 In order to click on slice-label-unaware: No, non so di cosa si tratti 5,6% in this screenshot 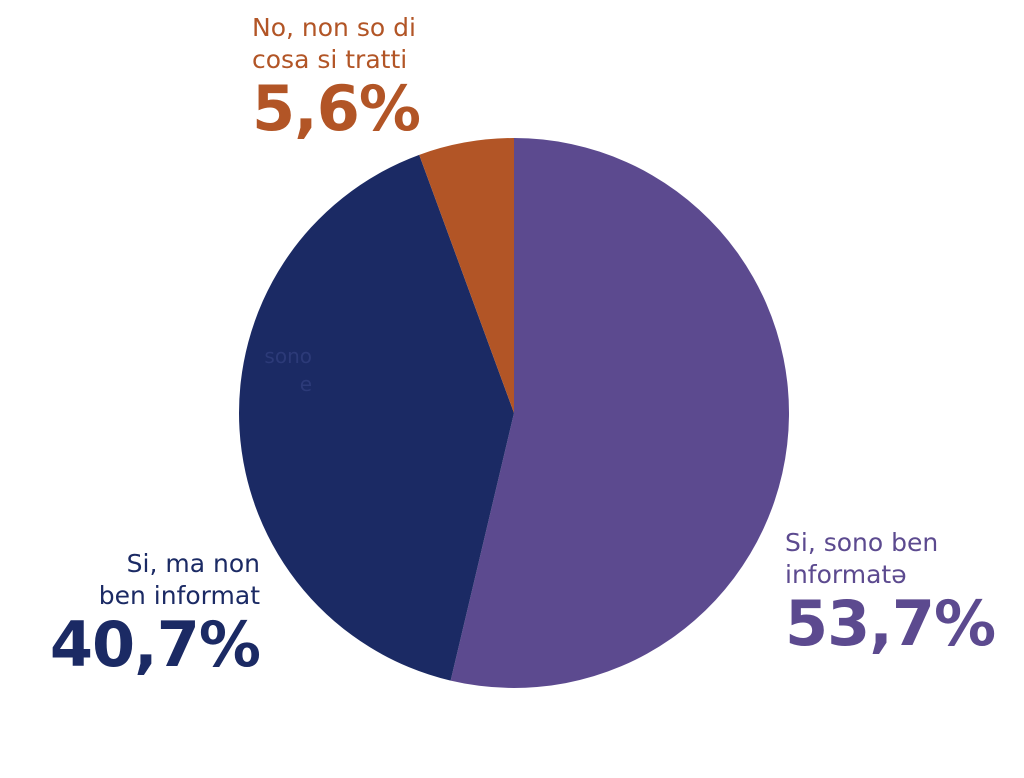, I will do `click(336, 78)`.